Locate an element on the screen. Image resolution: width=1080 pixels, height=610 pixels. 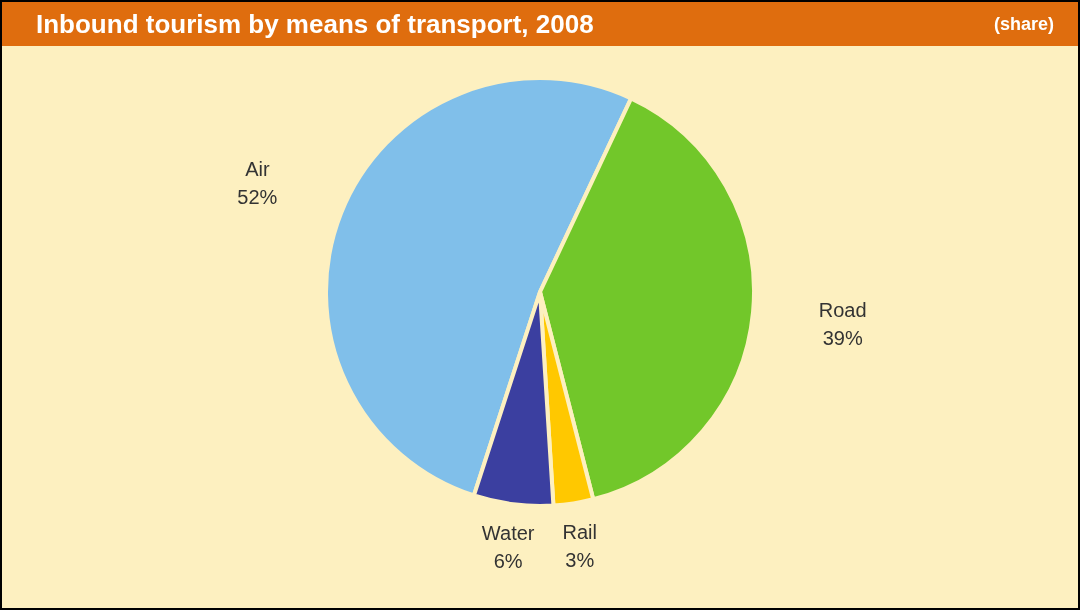
data-label: 6% is located at coordinates (508, 561).